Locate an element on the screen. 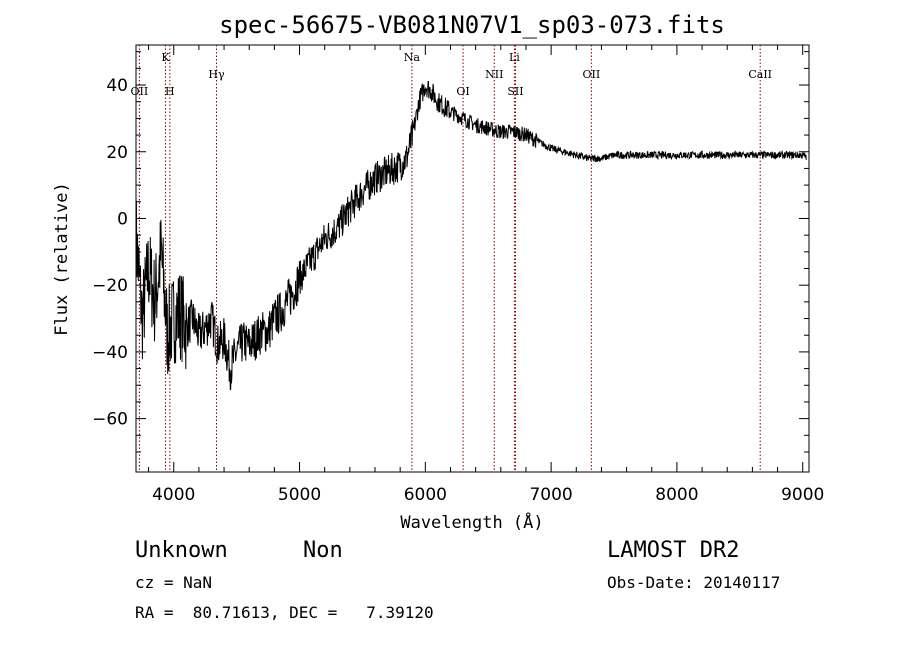 The height and width of the screenshot is (649, 900). survey-name: LAMOST DR2 is located at coordinates (673, 550).